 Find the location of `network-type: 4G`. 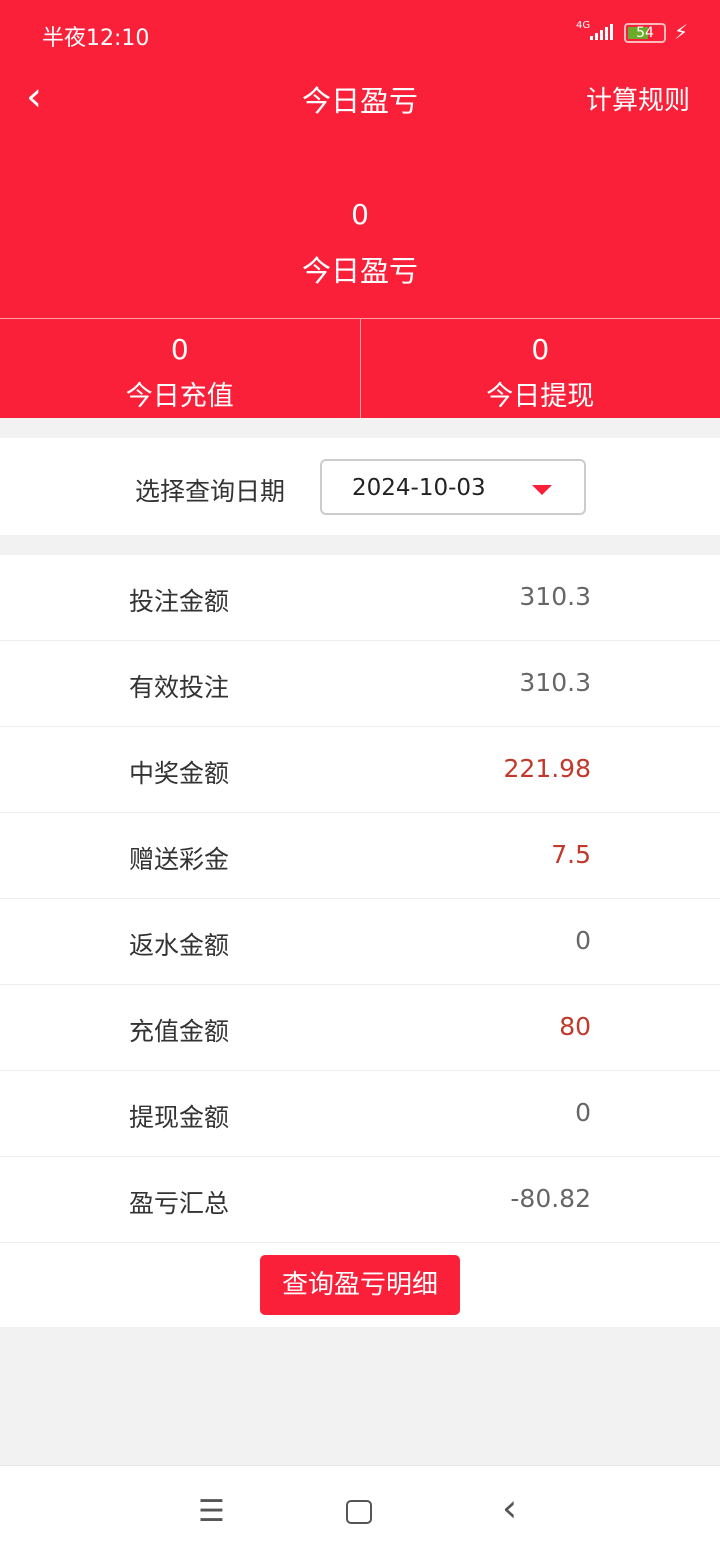

network-type: 4G is located at coordinates (583, 25).